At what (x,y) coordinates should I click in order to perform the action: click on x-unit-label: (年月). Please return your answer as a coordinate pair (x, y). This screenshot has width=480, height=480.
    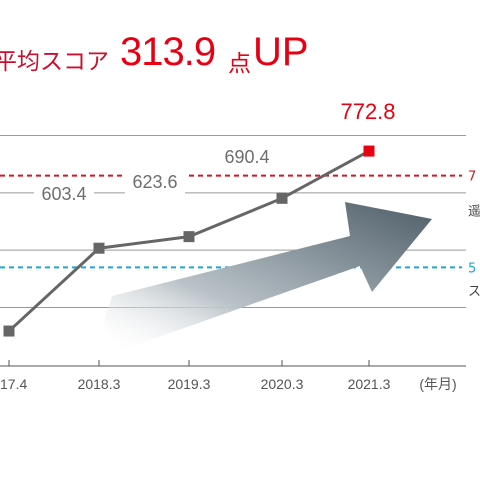
    Looking at the image, I should click on (437, 384).